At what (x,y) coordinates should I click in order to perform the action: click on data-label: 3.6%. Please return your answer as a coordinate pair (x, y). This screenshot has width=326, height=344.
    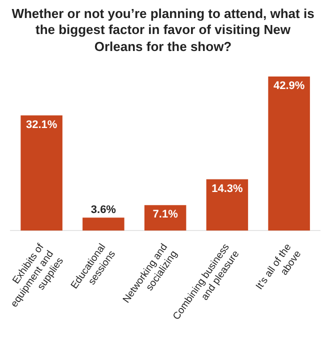
    Looking at the image, I should click on (103, 210).